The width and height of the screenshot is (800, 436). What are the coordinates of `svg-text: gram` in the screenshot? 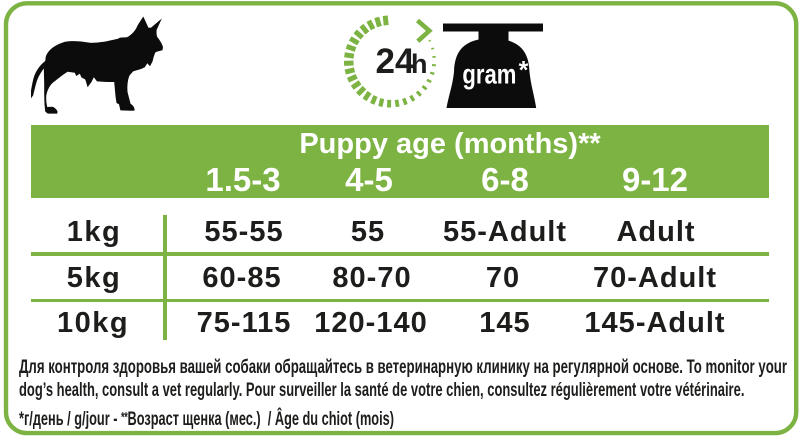 It's located at (489, 74).